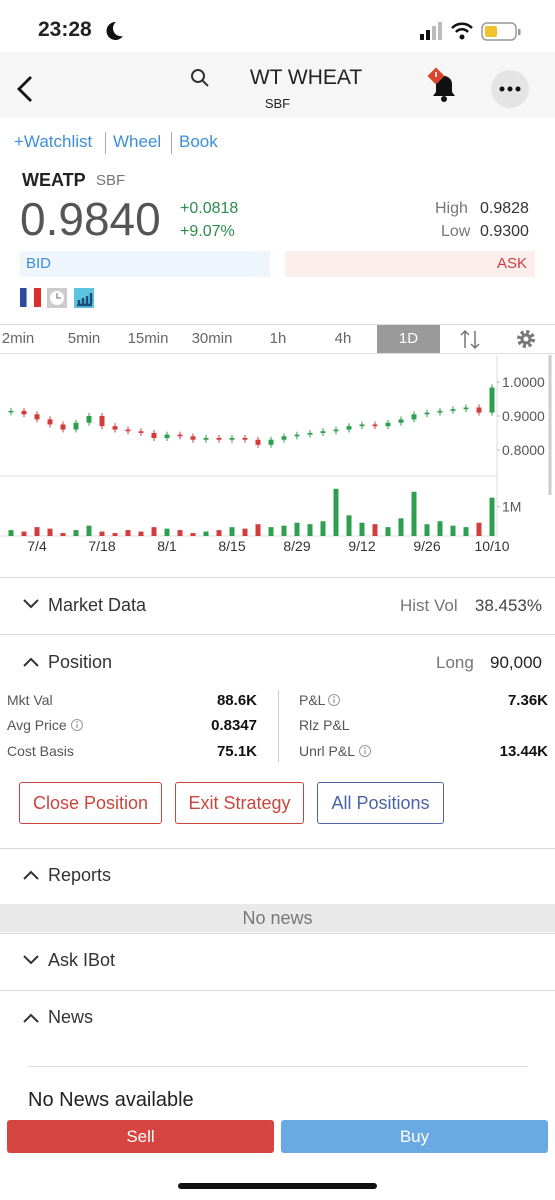 The height and width of the screenshot is (1200, 555). What do you see at coordinates (200, 78) in the screenshot?
I see `search-icon` at bounding box center [200, 78].